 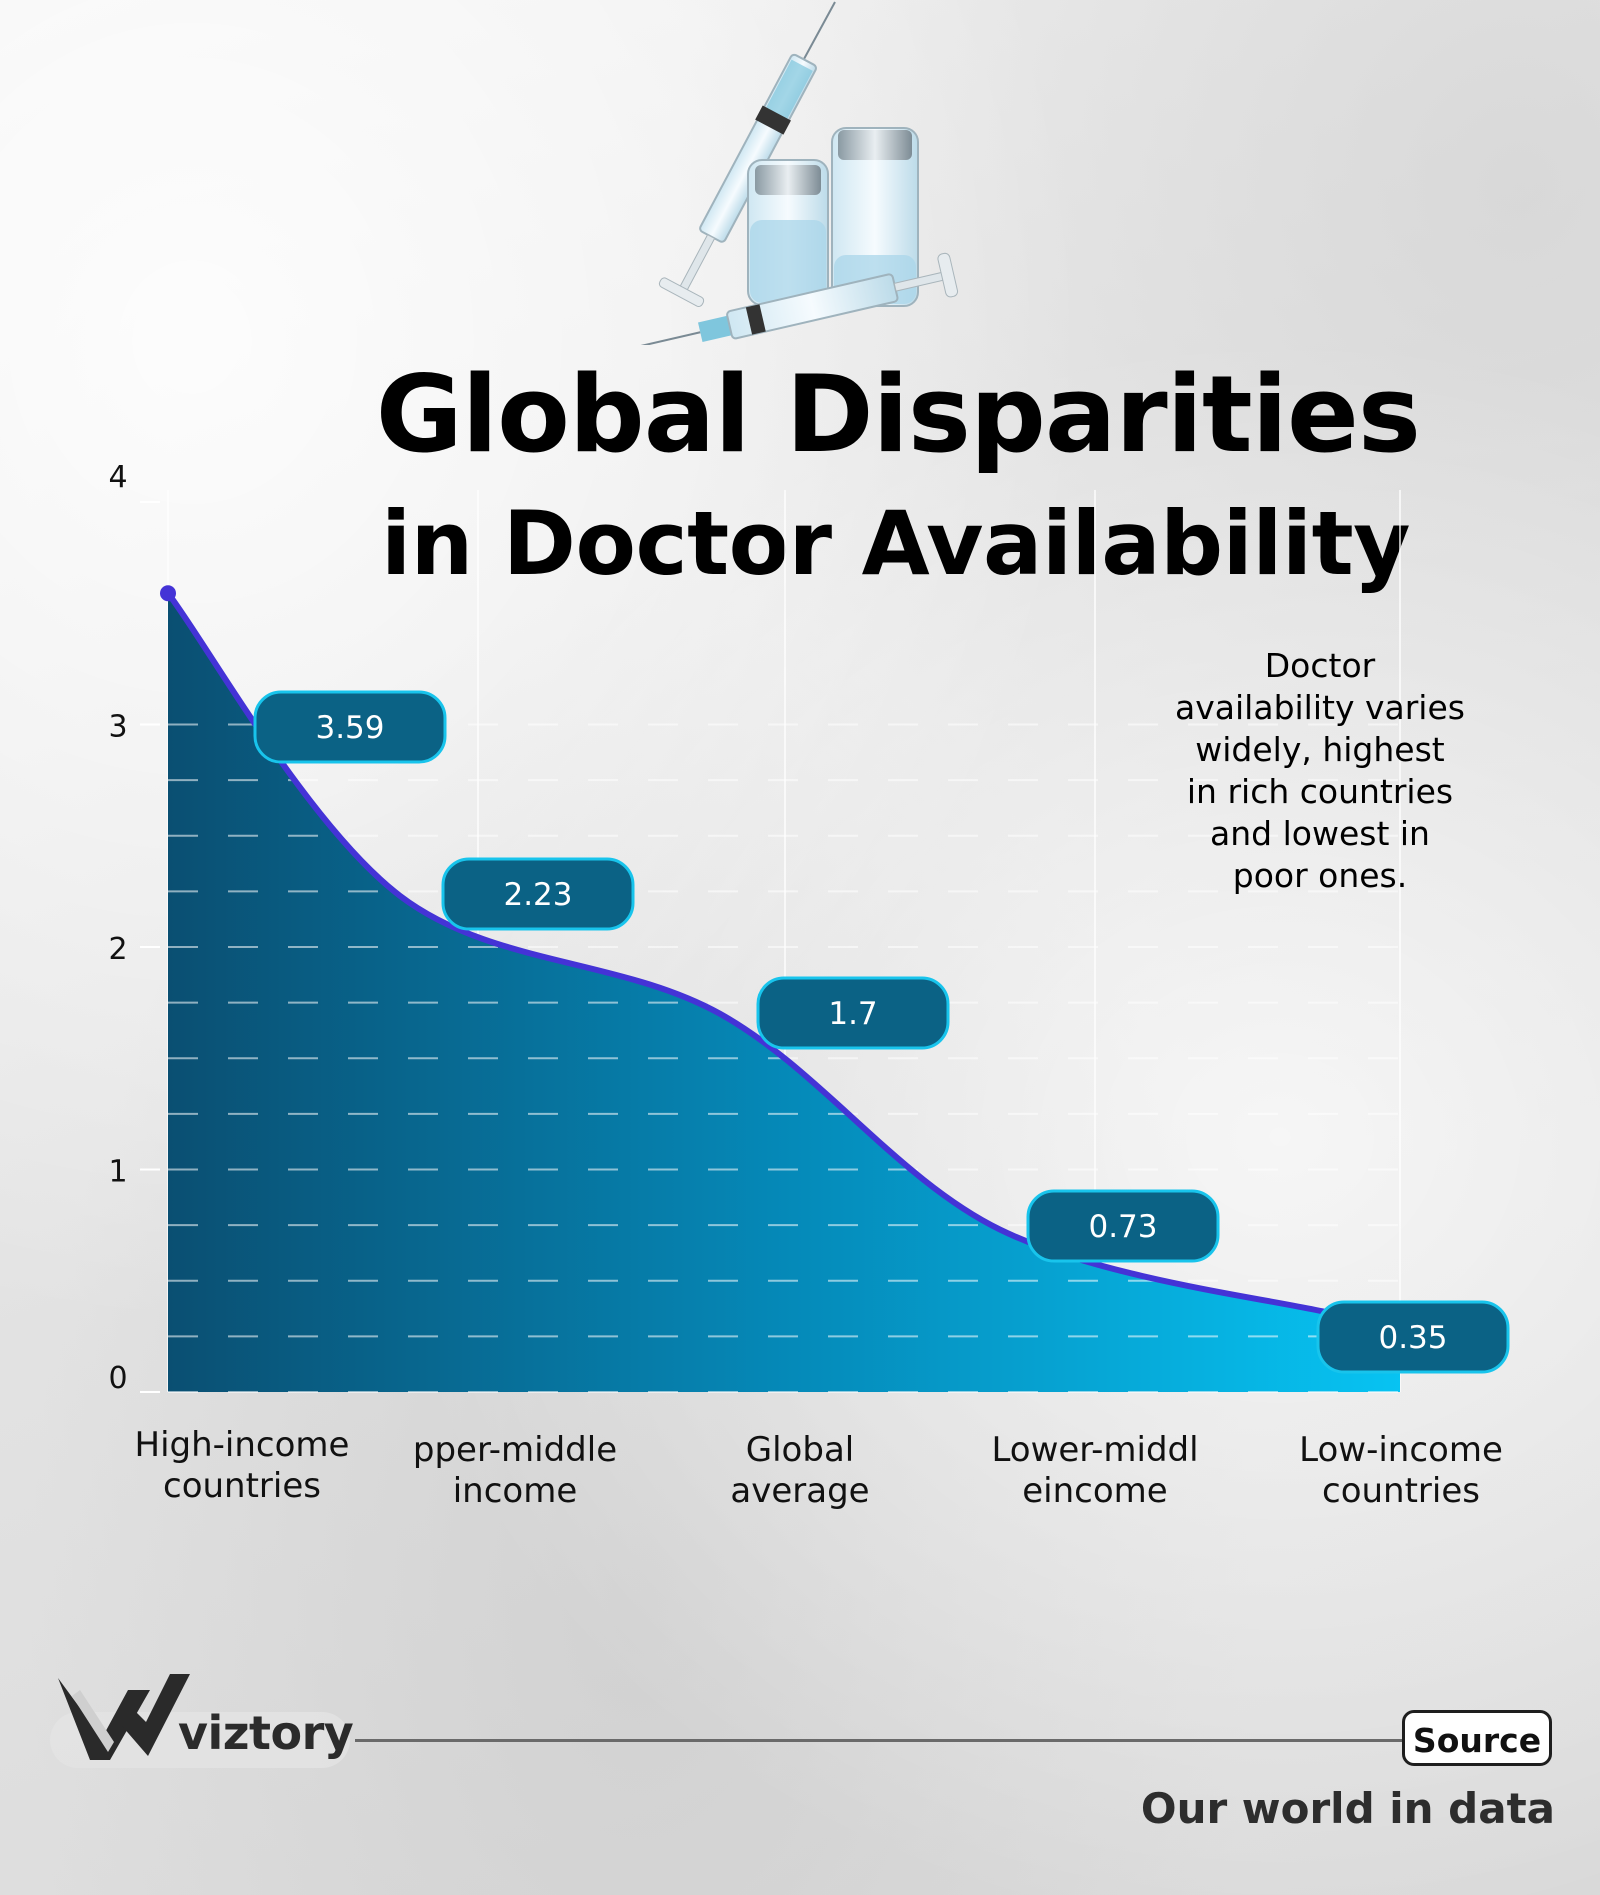 What do you see at coordinates (898, 414) in the screenshot?
I see `chart-title-line1: Global Disparities` at bounding box center [898, 414].